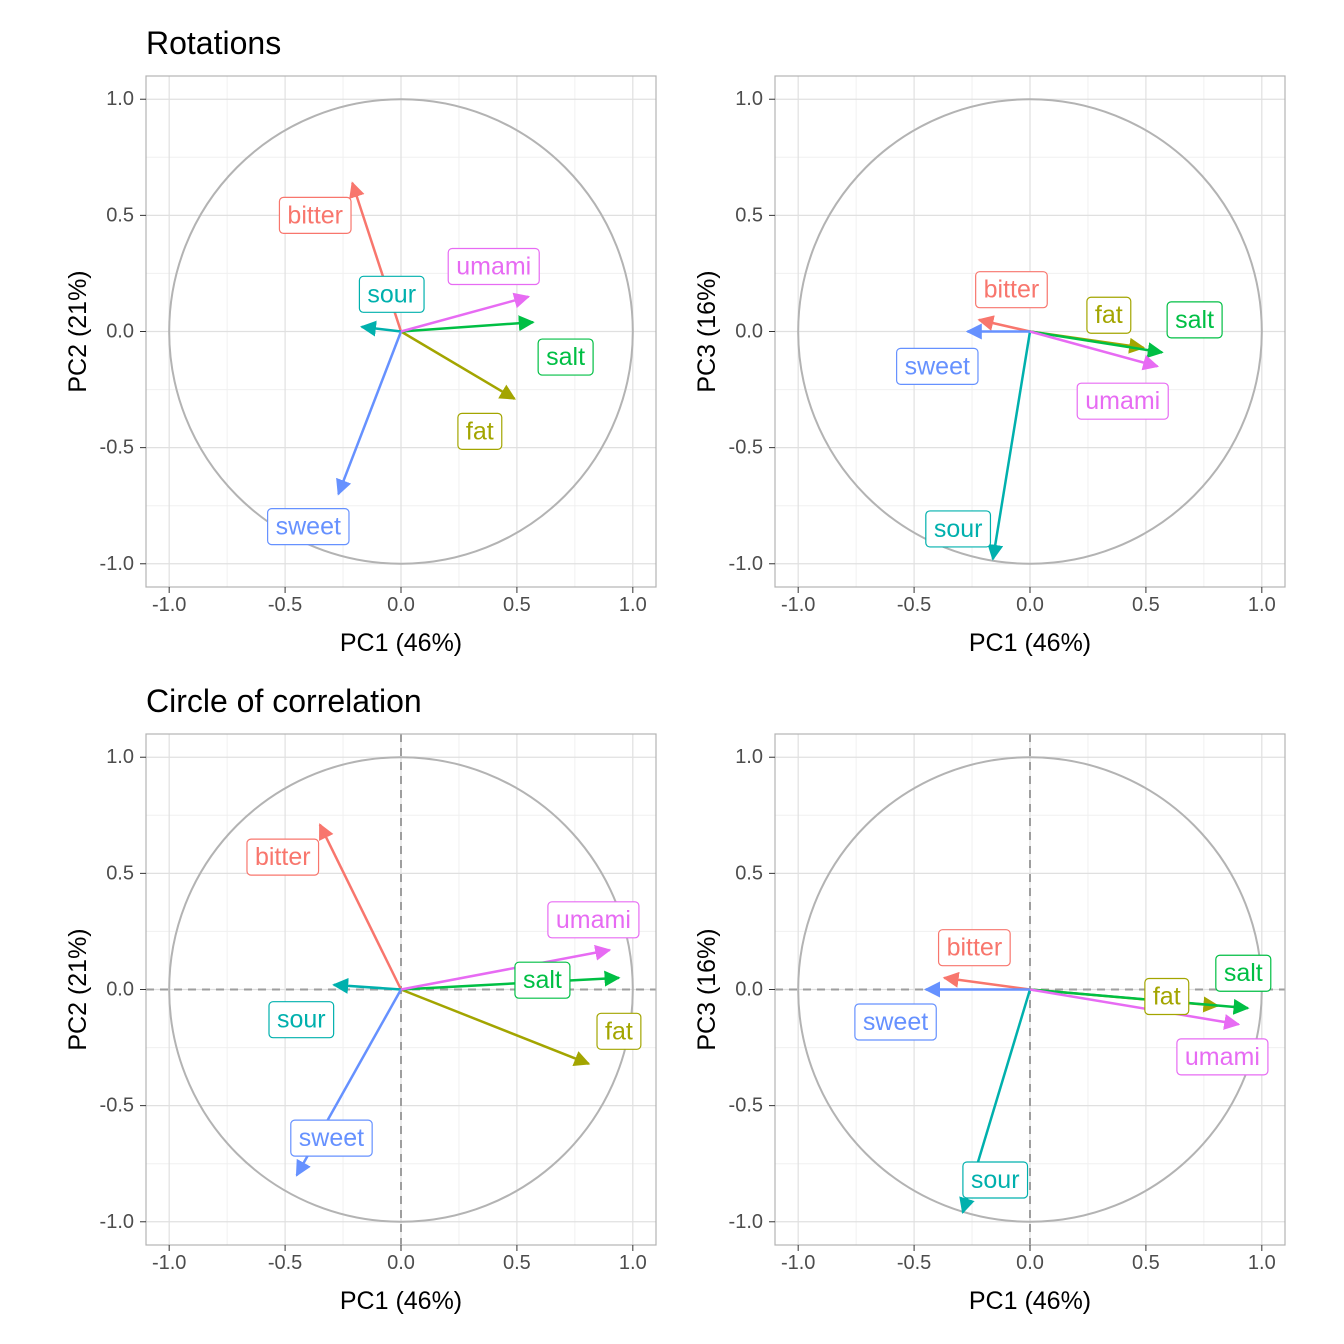 Image resolution: width=1344 pixels, height=1344 pixels. I want to click on y-axis-title: PC2 (21%), so click(78, 989).